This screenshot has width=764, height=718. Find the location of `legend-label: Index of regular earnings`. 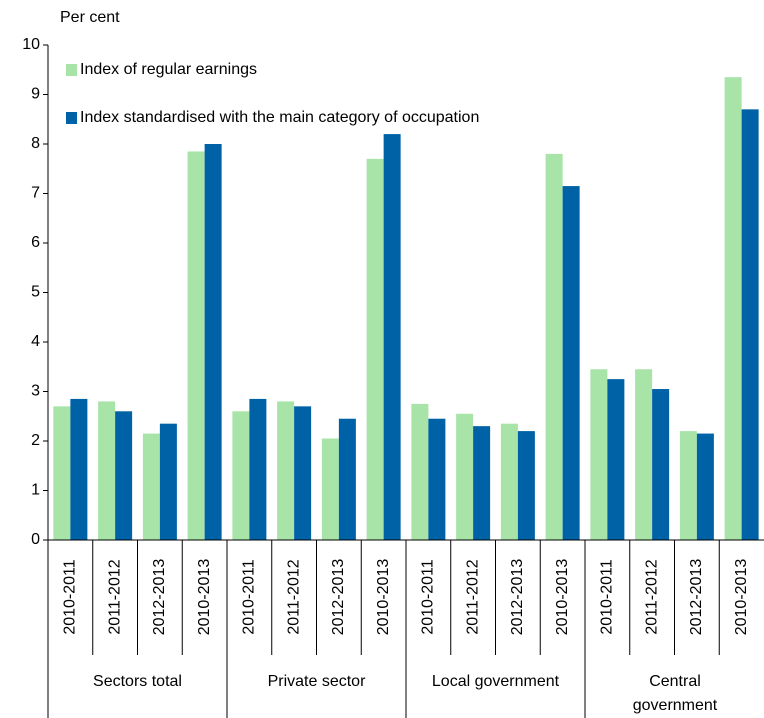

legend-label: Index of regular earnings is located at coordinates (168, 69).